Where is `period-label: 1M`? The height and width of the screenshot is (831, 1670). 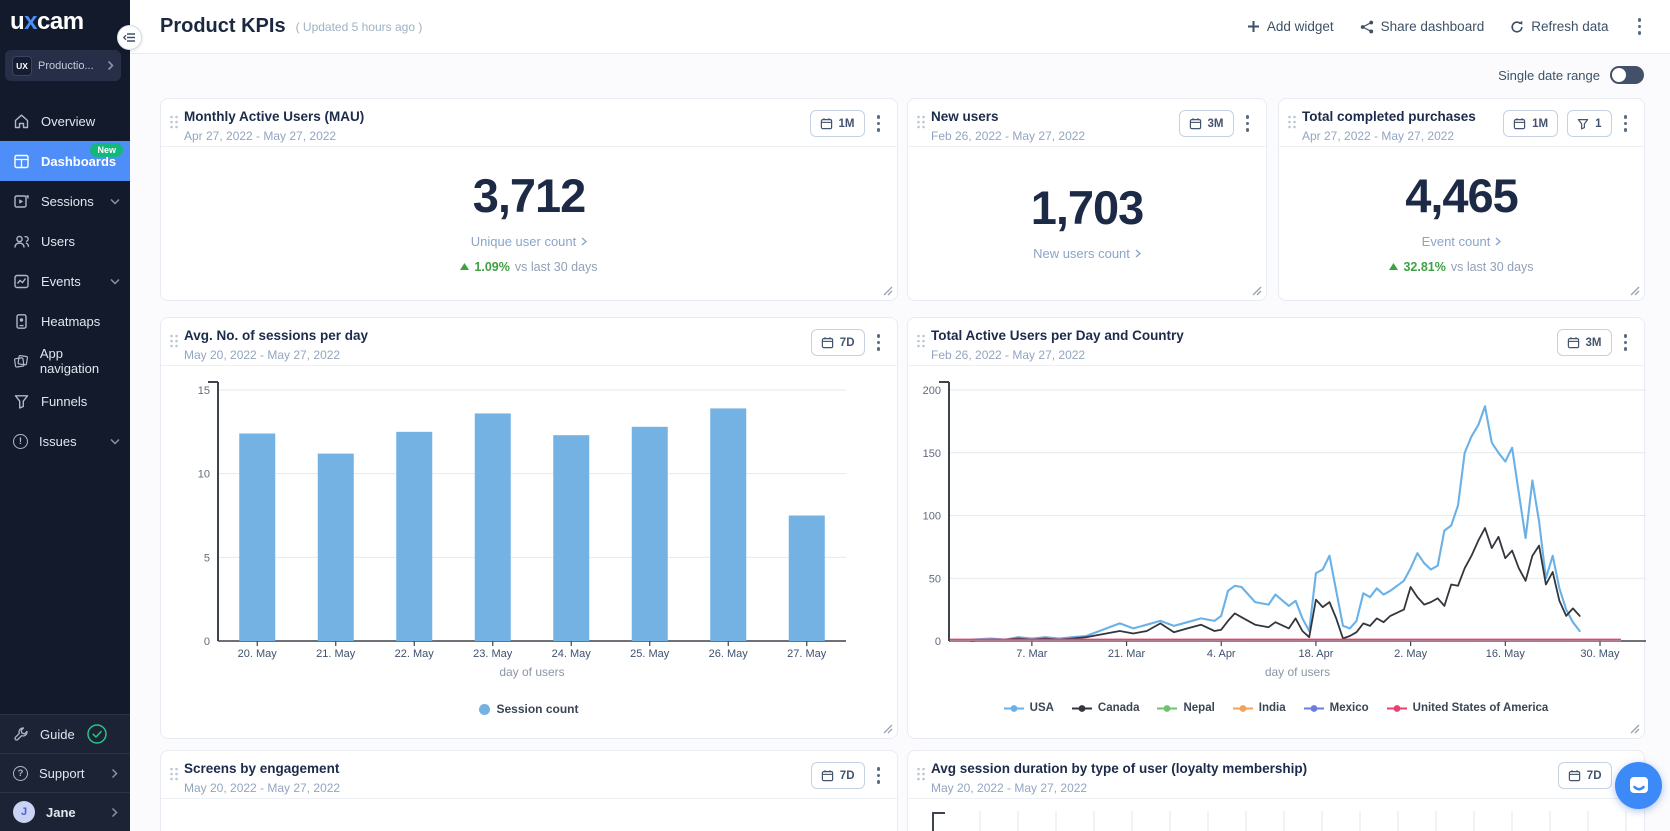
period-label: 1M is located at coordinates (1540, 123).